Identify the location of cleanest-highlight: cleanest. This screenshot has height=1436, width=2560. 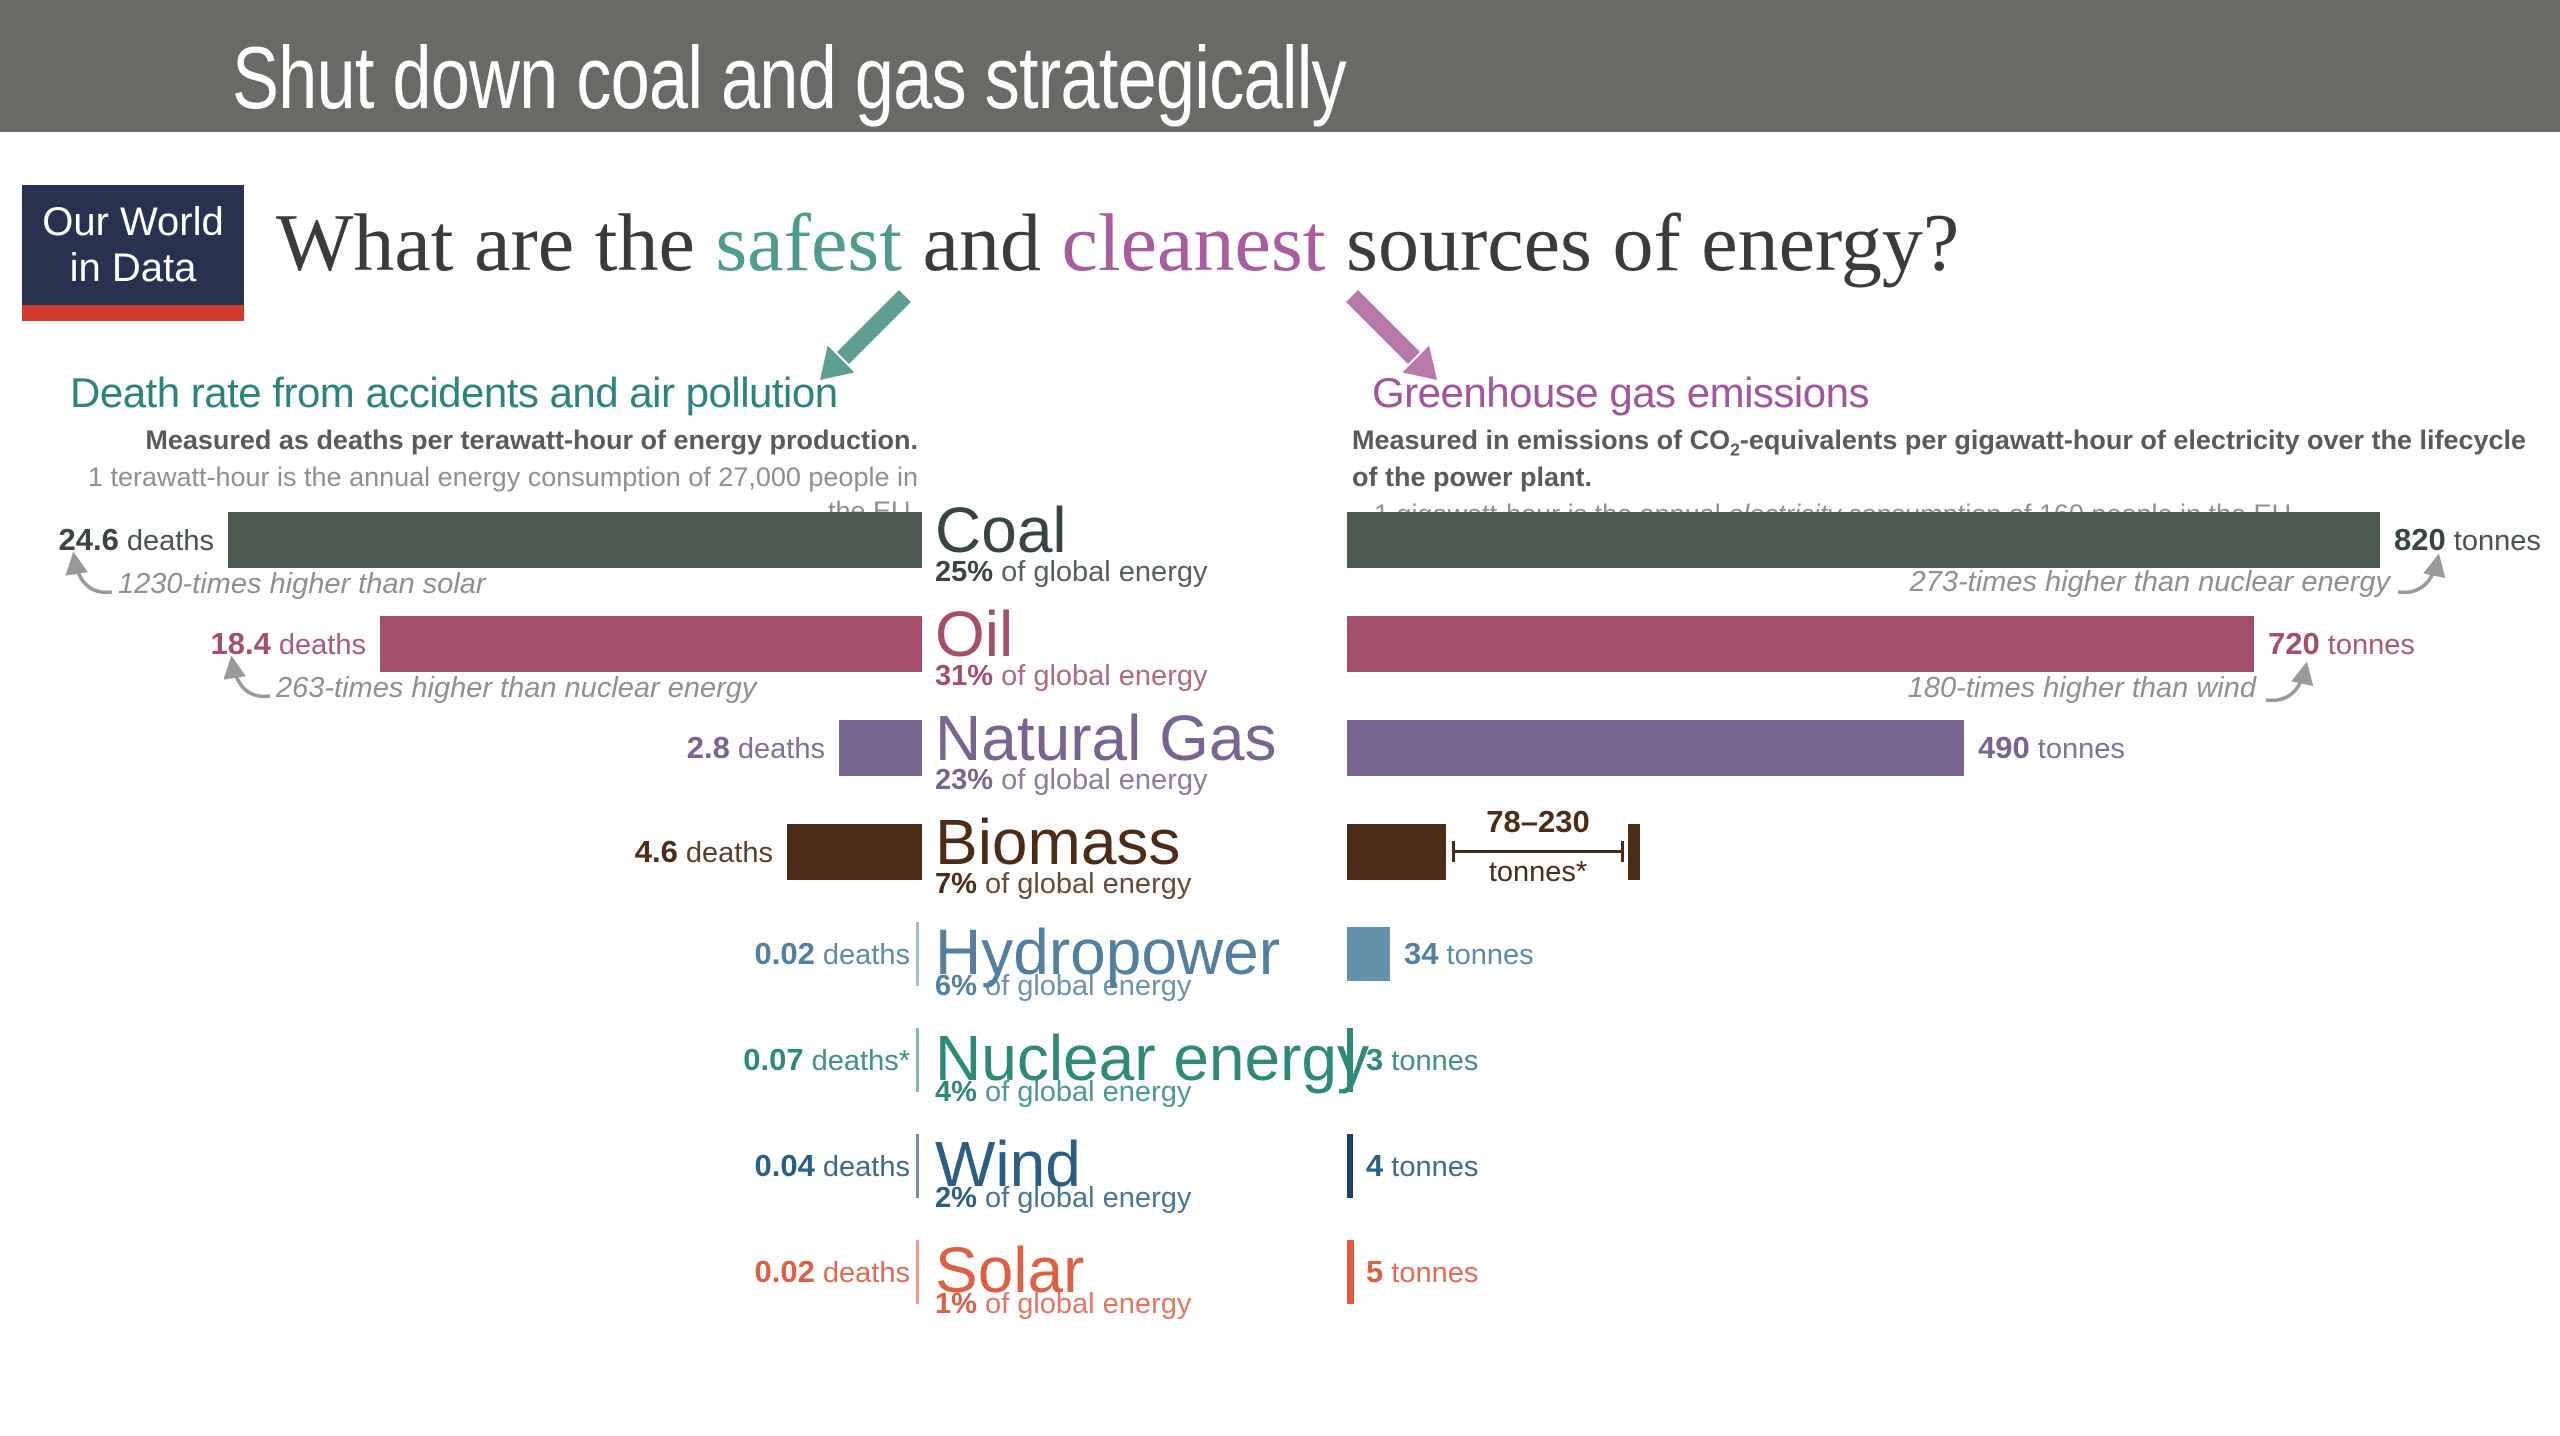
(1193, 242).